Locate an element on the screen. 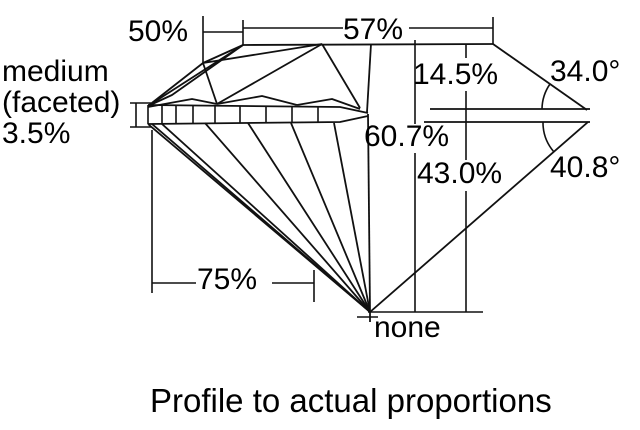  girdle-label-line3: 3.5% is located at coordinates (36, 133).